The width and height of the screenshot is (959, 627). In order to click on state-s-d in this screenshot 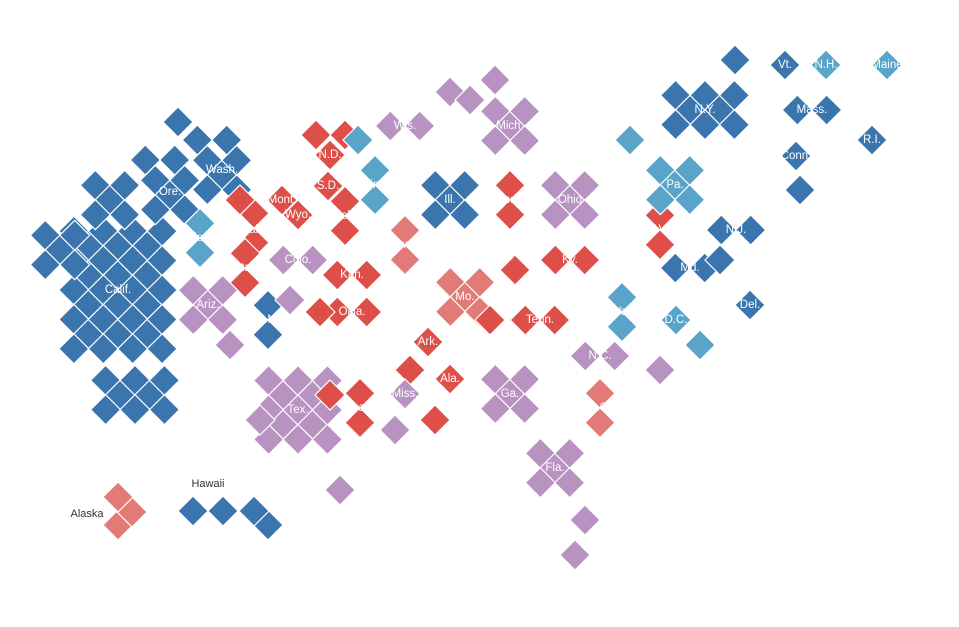, I will do `click(328, 186)`.